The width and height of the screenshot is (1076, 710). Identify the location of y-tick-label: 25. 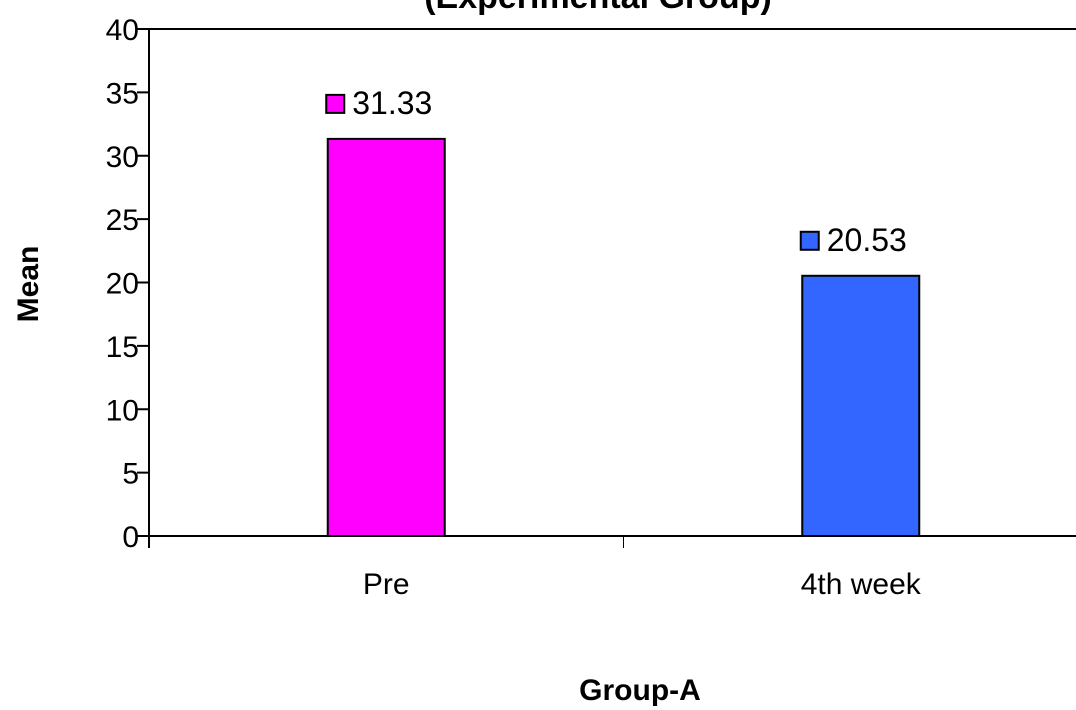
(122, 220).